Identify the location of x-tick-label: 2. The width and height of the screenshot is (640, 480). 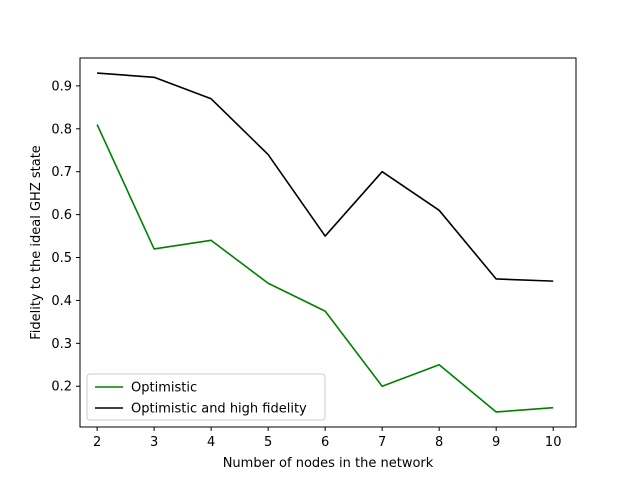
(97, 442).